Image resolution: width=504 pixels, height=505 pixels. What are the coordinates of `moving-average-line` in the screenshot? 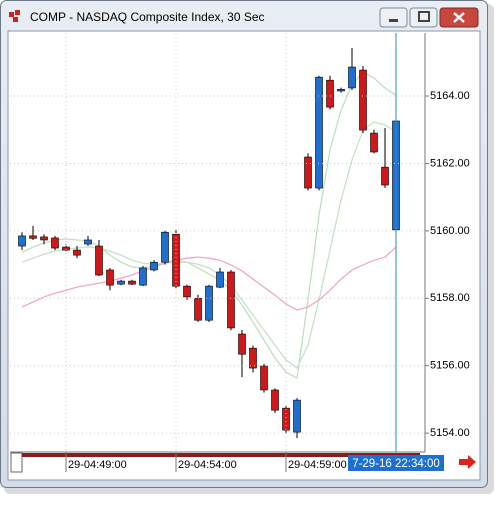 It's located at (209, 278).